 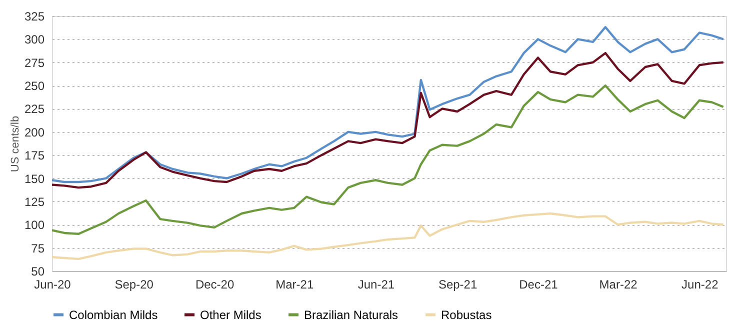 What do you see at coordinates (34, 201) in the screenshot?
I see `y-tick-label: 125` at bounding box center [34, 201].